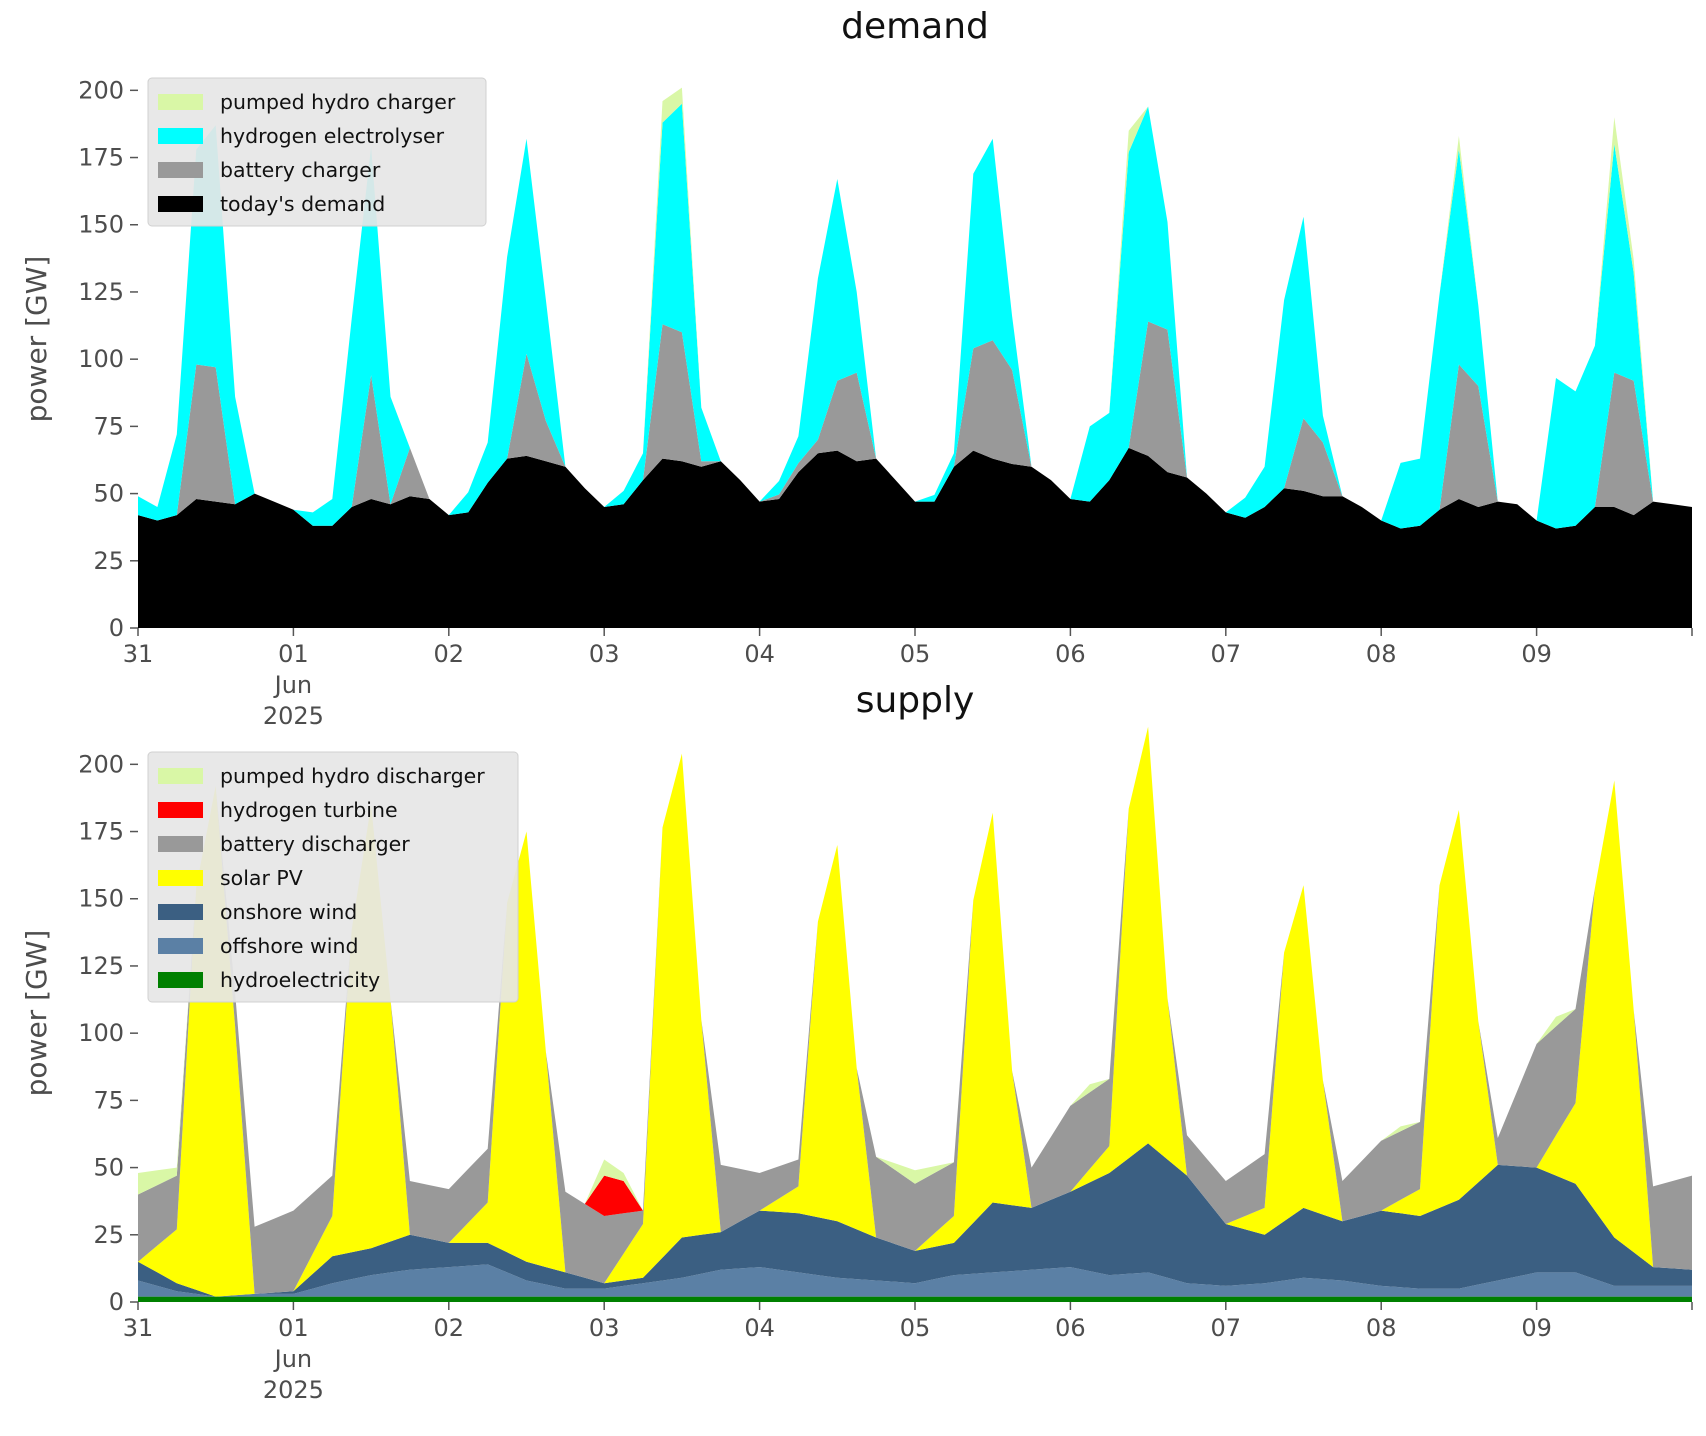 This screenshot has height=1436, width=1706. What do you see at coordinates (302, 204) in the screenshot?
I see `legend-label: today's demand` at bounding box center [302, 204].